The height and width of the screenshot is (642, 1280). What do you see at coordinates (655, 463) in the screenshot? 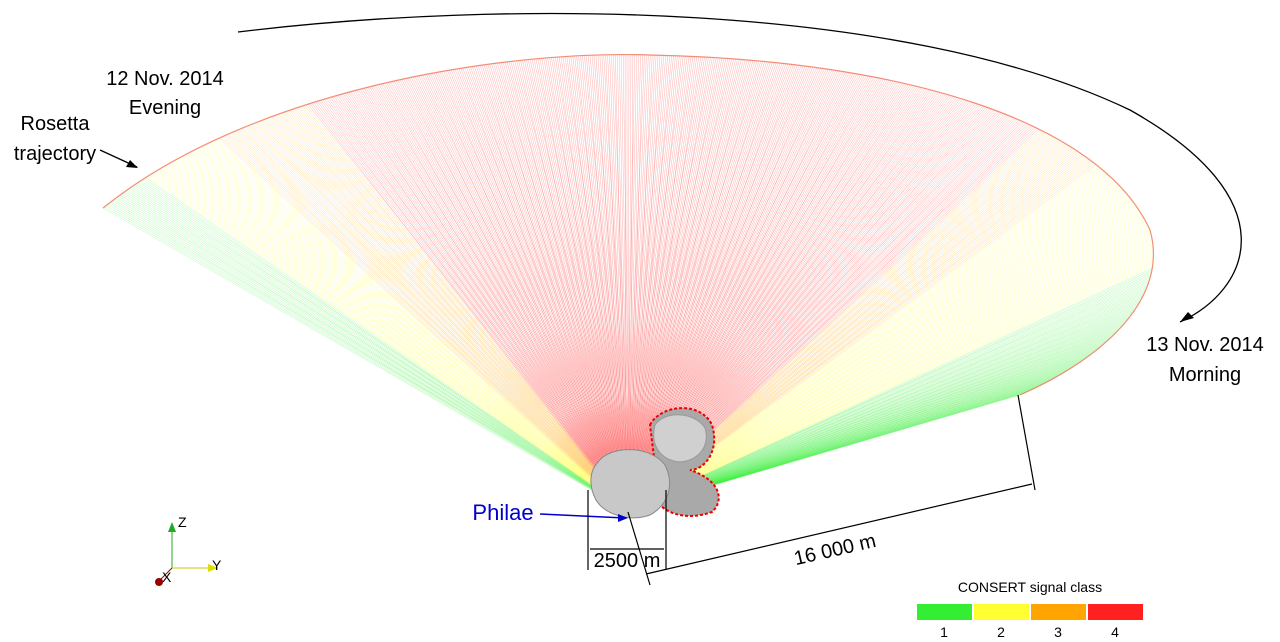
I see `comet` at bounding box center [655, 463].